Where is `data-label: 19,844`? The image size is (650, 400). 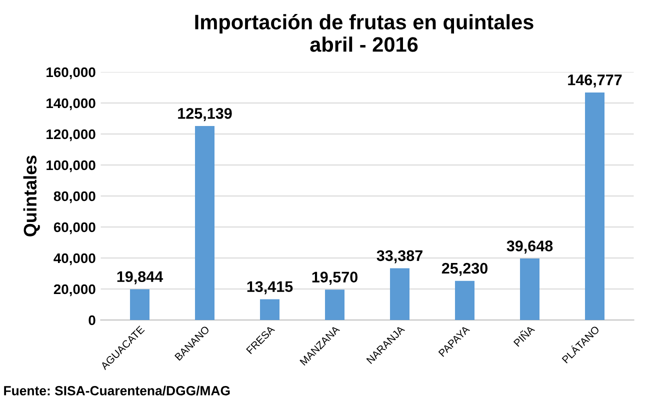
data-label: 19,844 is located at coordinates (140, 277).